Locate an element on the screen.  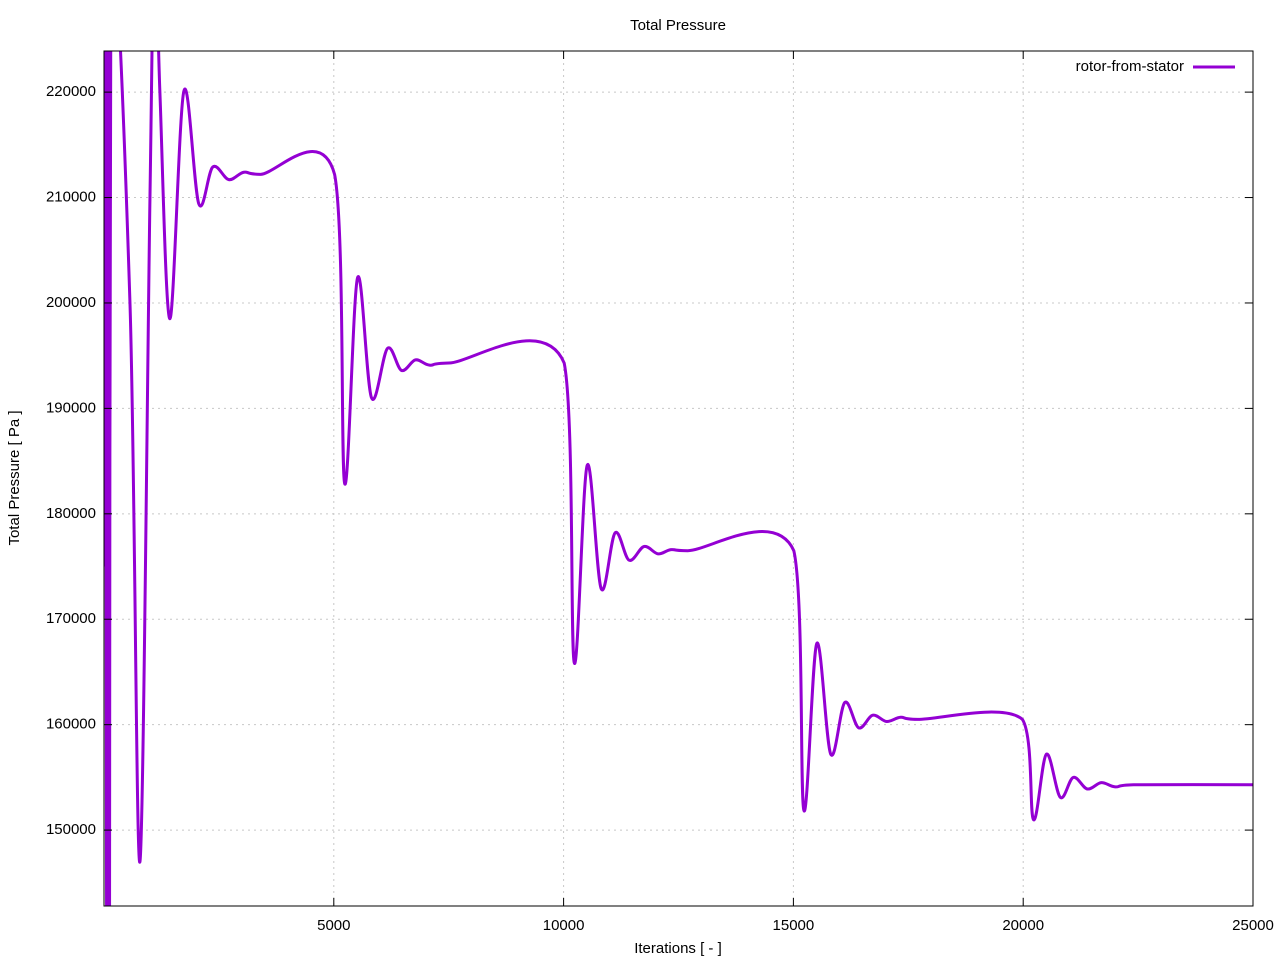
x-axis-label: Iterations [ - ] is located at coordinates (678, 948).